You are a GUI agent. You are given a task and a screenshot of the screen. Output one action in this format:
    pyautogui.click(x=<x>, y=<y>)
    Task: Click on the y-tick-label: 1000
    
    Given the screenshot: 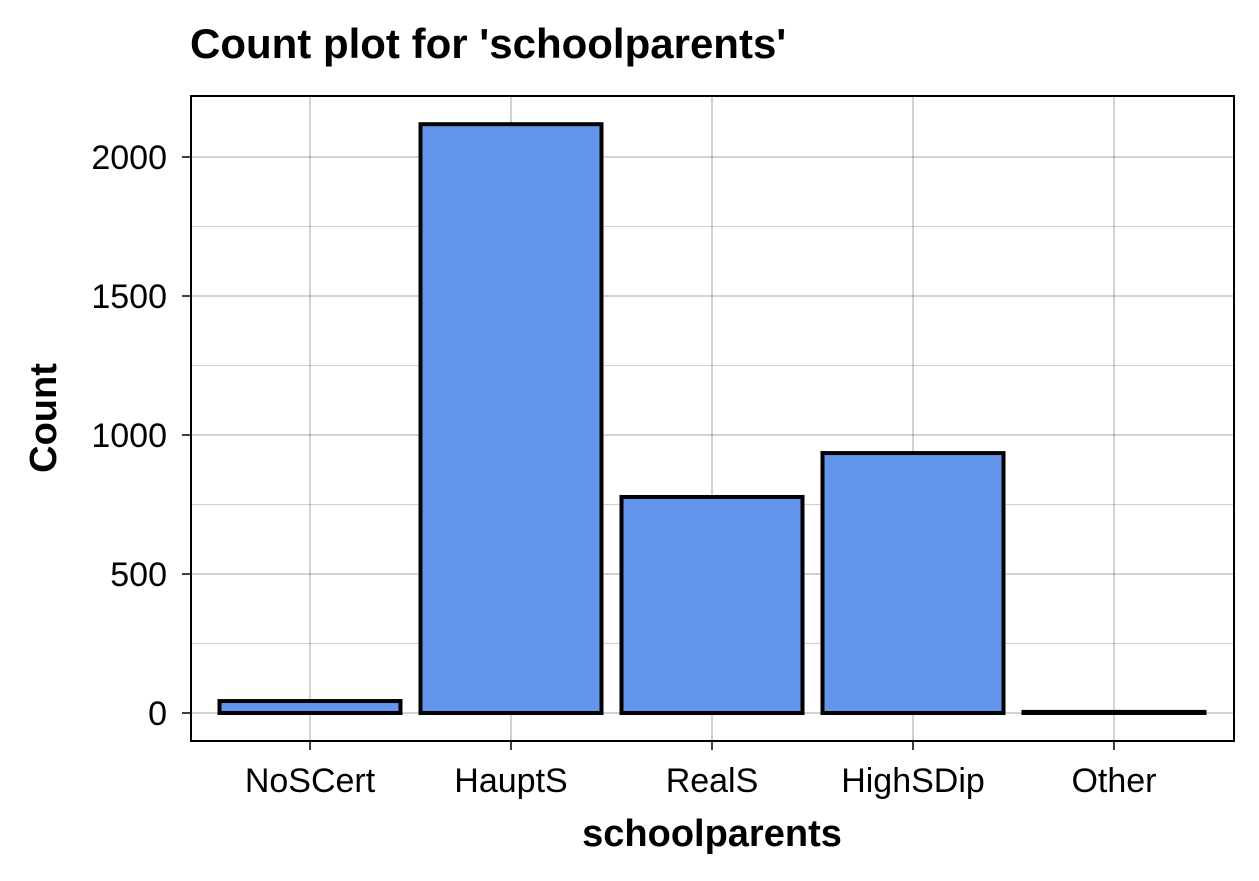 What is the action you would take?
    pyautogui.click(x=129, y=436)
    